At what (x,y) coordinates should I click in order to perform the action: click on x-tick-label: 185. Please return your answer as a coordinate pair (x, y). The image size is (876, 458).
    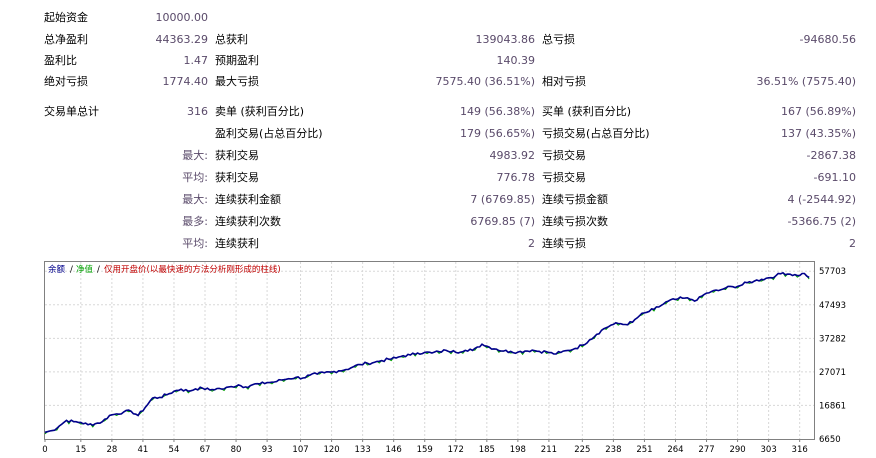
    Looking at the image, I should click on (487, 450).